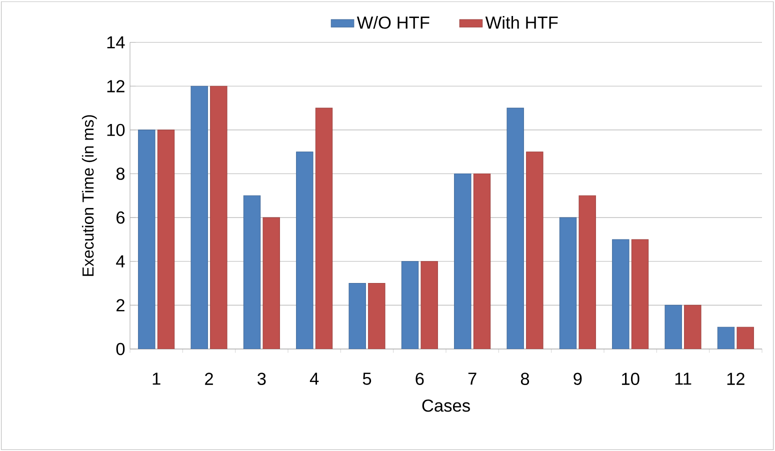 The image size is (775, 451). What do you see at coordinates (521, 22) in the screenshot?
I see `legend-label: With HTF` at bounding box center [521, 22].